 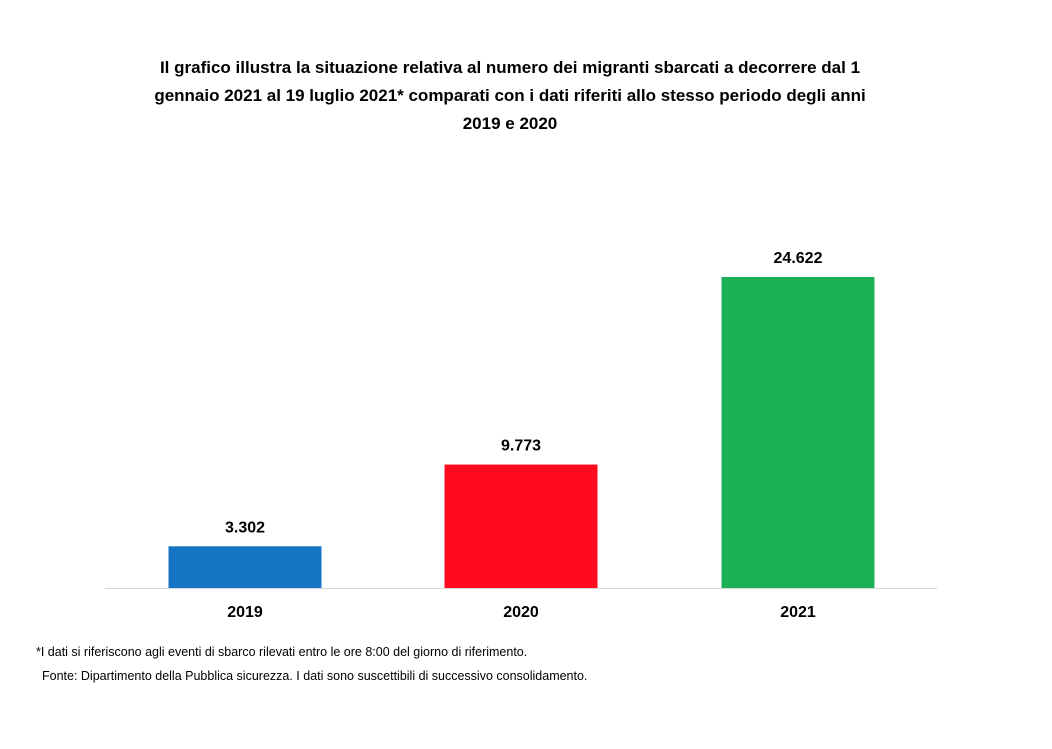 I want to click on chart-title-line-3: 2019 e 2020, so click(x=510, y=123).